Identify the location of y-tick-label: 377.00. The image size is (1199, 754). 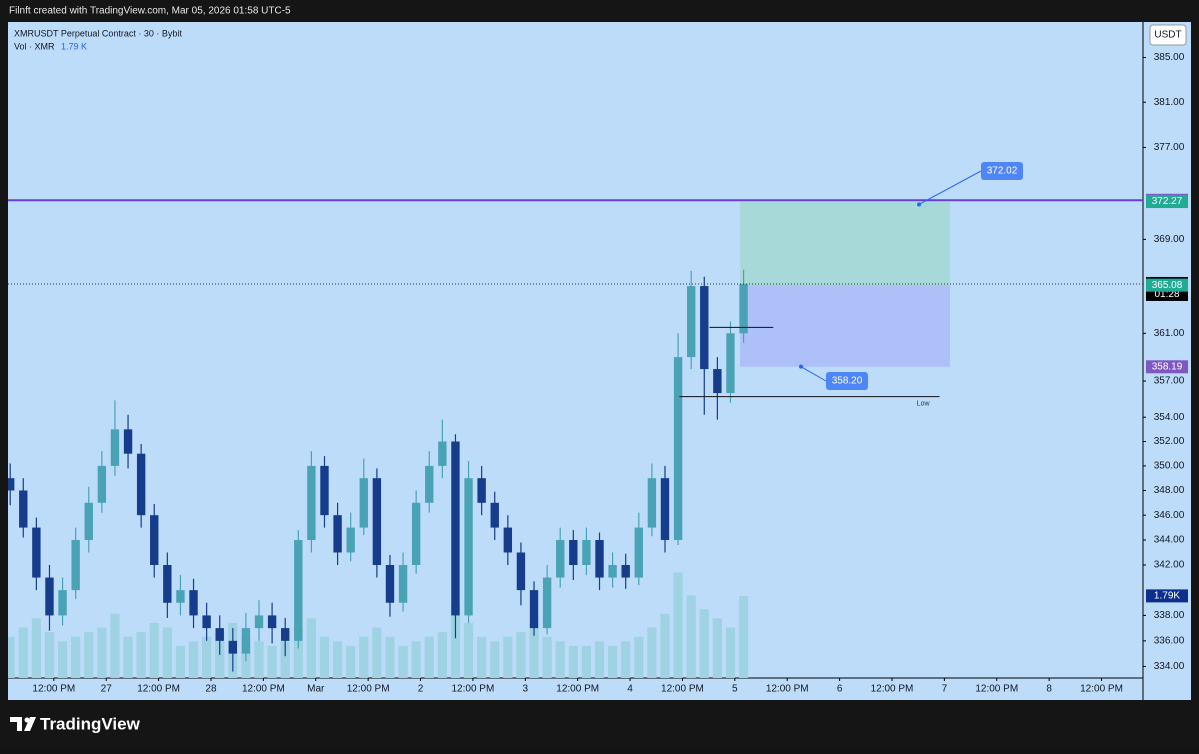
(1169, 147).